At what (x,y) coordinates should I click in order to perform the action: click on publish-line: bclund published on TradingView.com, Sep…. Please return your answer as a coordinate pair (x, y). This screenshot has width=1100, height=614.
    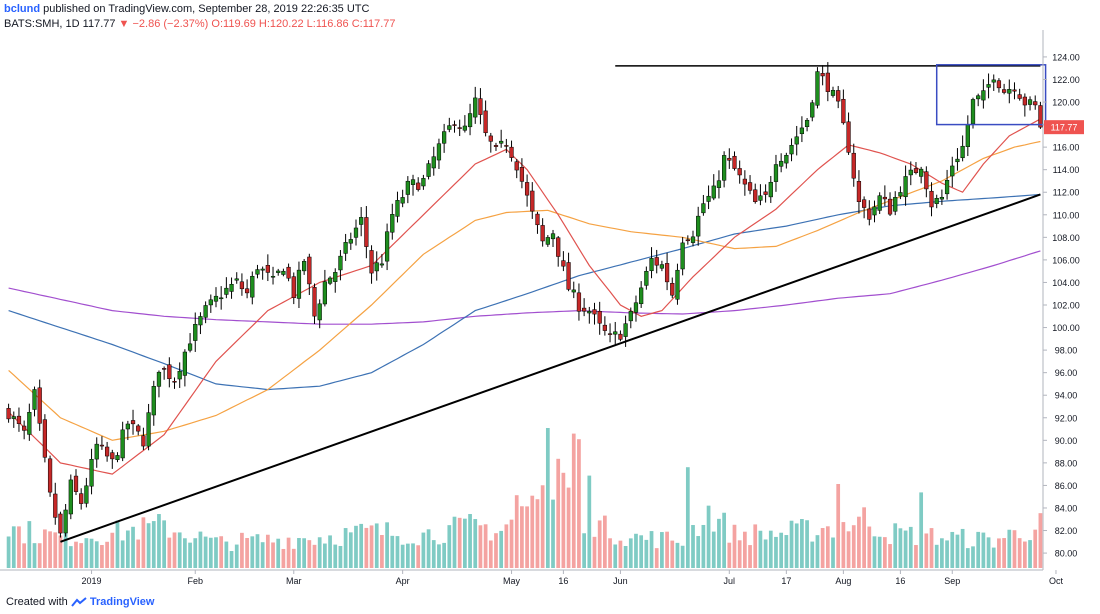
    Looking at the image, I should click on (186, 9).